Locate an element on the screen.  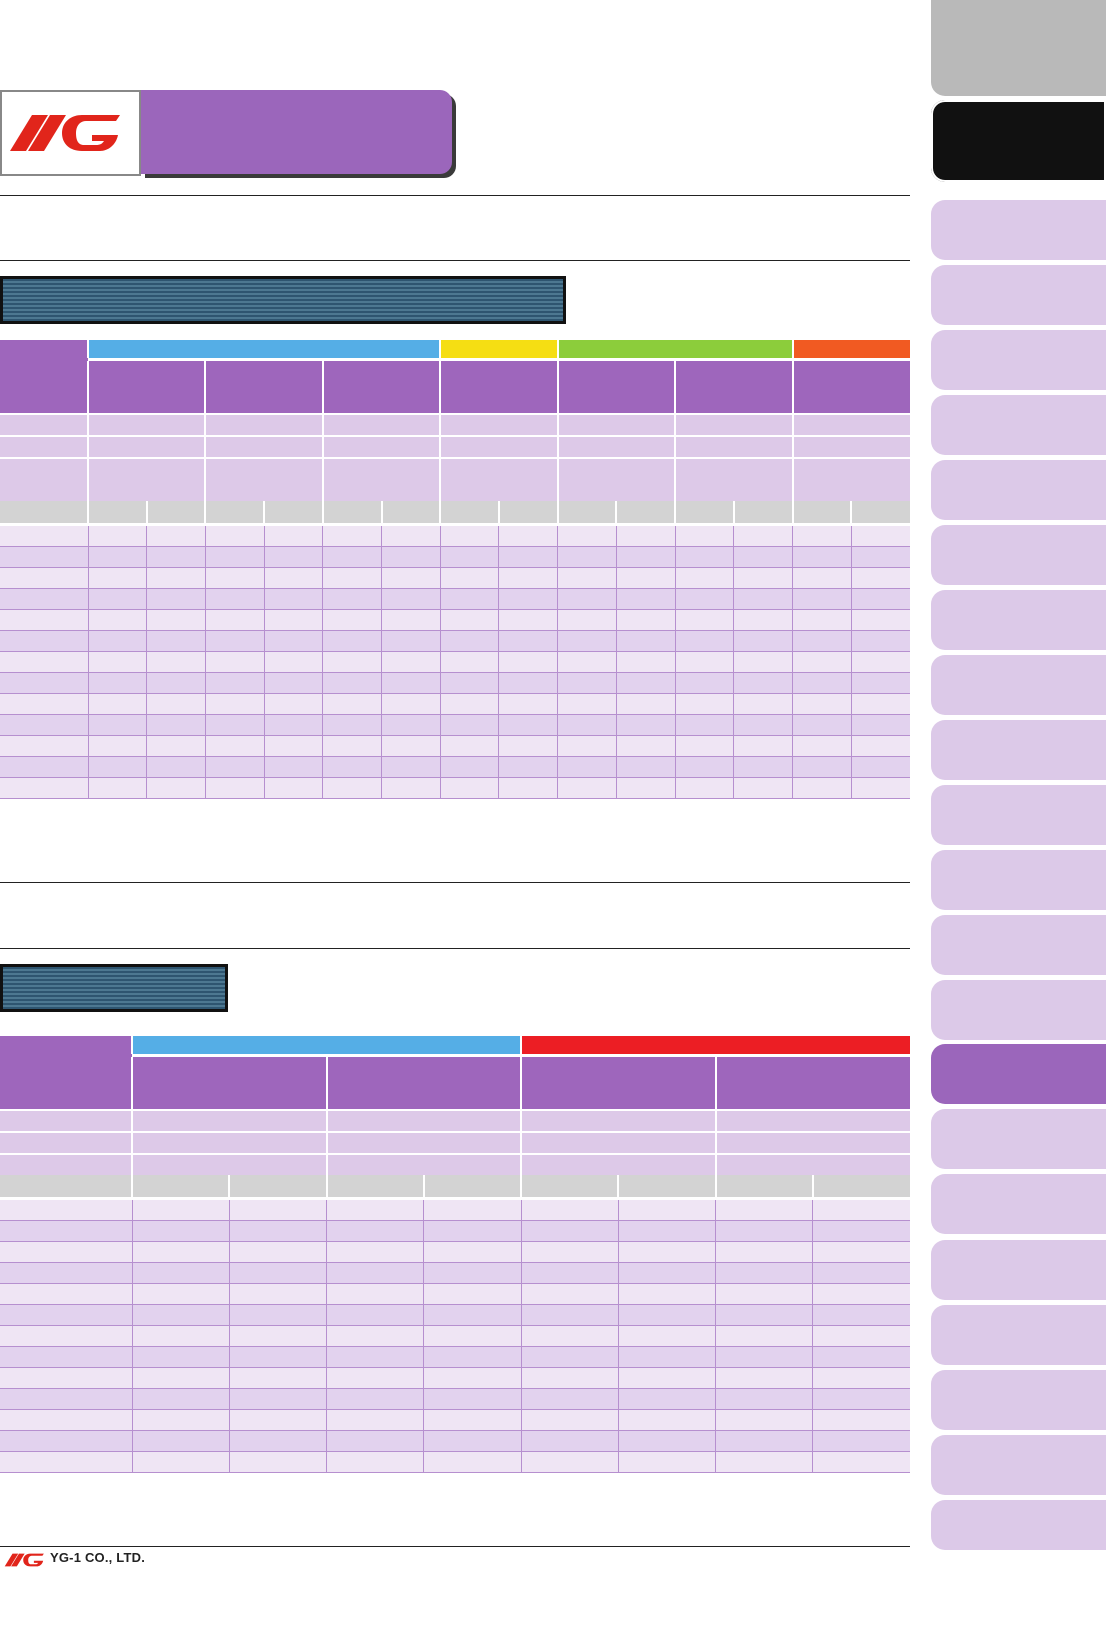
property-label-cell is located at coordinates (44, 479).